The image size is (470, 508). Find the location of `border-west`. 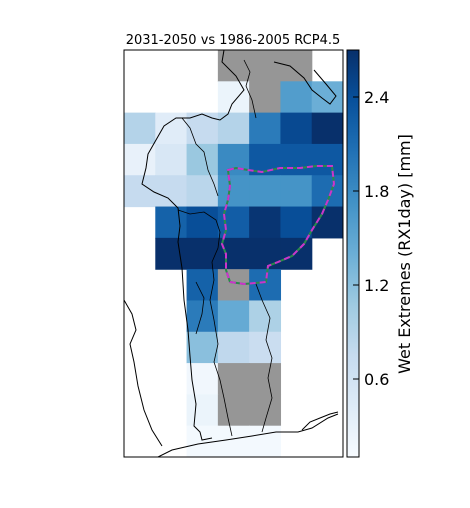

border-west is located at coordinates (200, 308).